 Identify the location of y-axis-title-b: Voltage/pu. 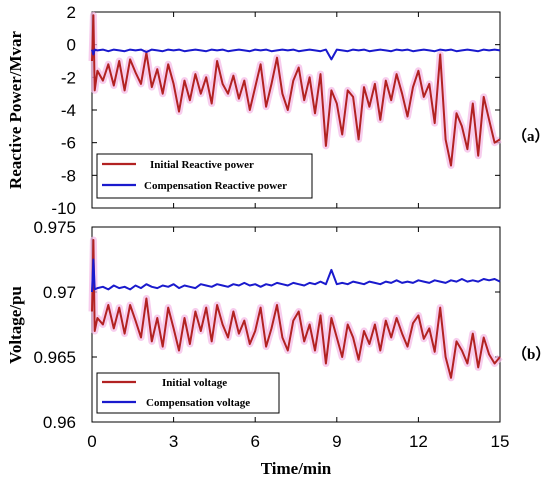
(15, 325).